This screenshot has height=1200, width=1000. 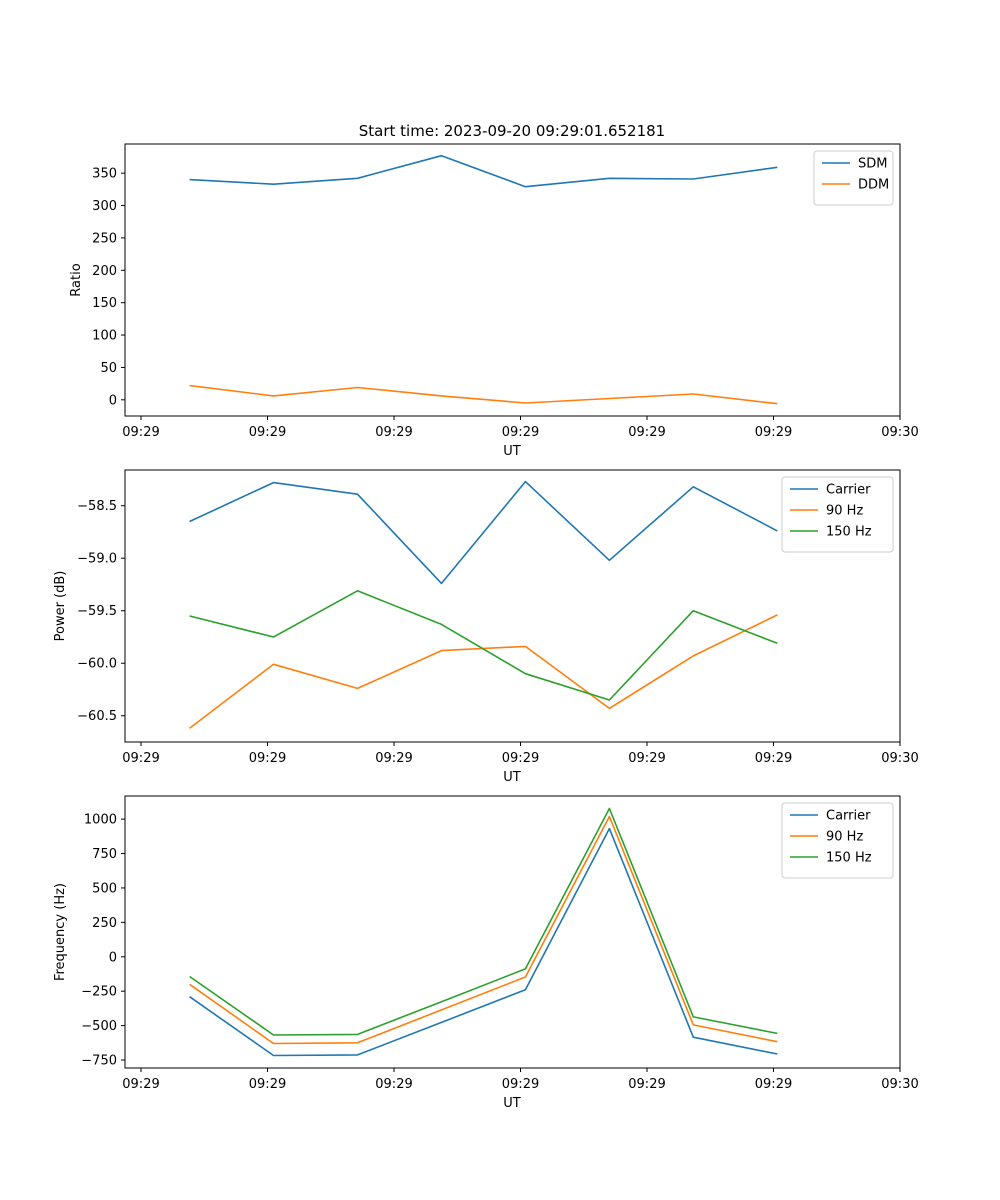 What do you see at coordinates (104, 303) in the screenshot?
I see `y-tick-label: 150` at bounding box center [104, 303].